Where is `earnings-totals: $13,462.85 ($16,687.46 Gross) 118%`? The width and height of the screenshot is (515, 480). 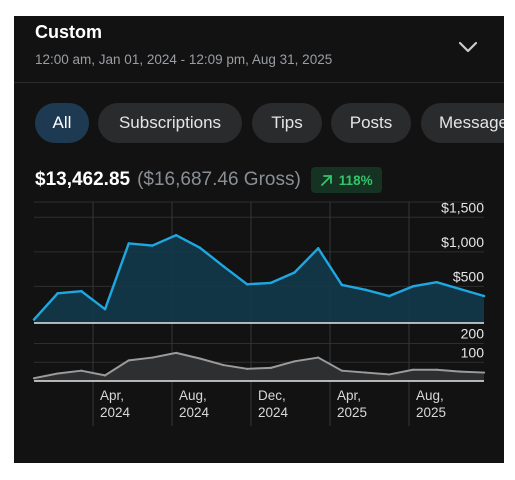 earnings-totals: $13,462.85 ($16,687.46 Gross) 118% is located at coordinates (208, 180).